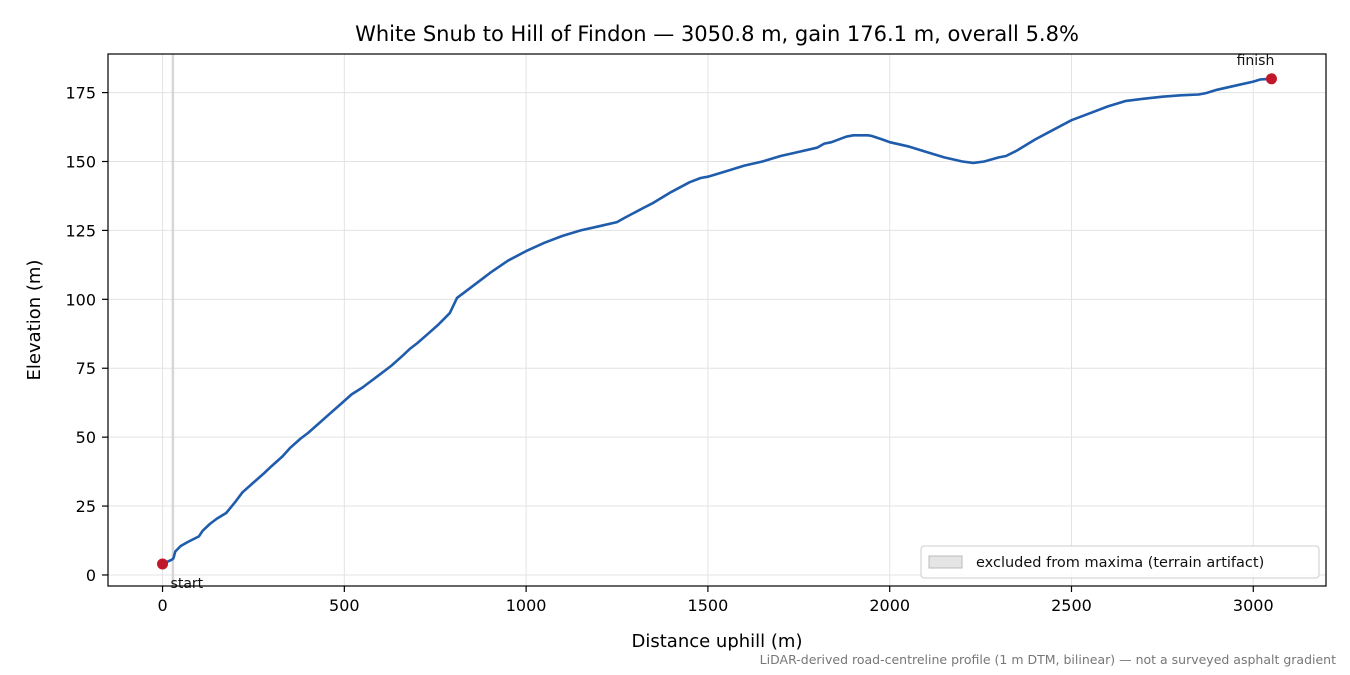 The width and height of the screenshot is (1350, 675). What do you see at coordinates (80, 93) in the screenshot?
I see `y-tick-label: 175` at bounding box center [80, 93].